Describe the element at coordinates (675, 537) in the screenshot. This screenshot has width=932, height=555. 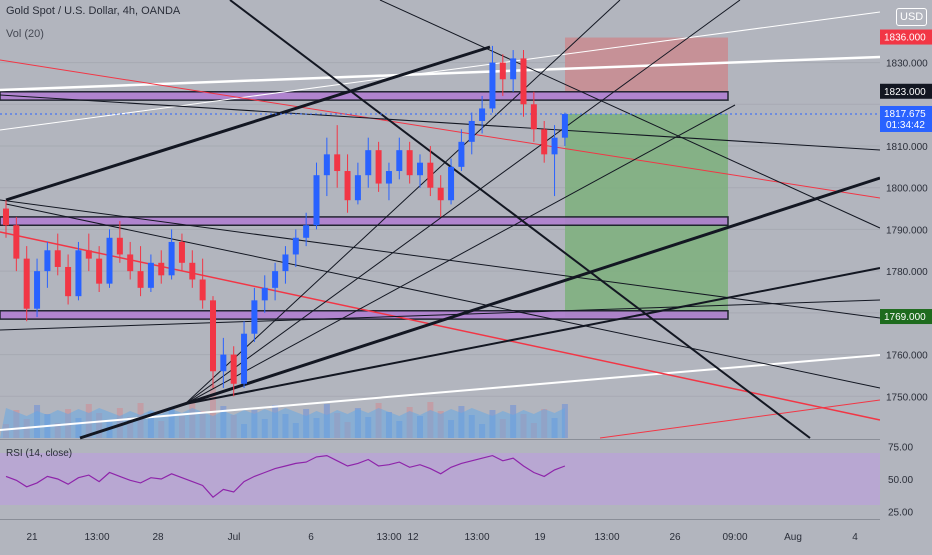
I see `time-tick-label: 26` at that location.